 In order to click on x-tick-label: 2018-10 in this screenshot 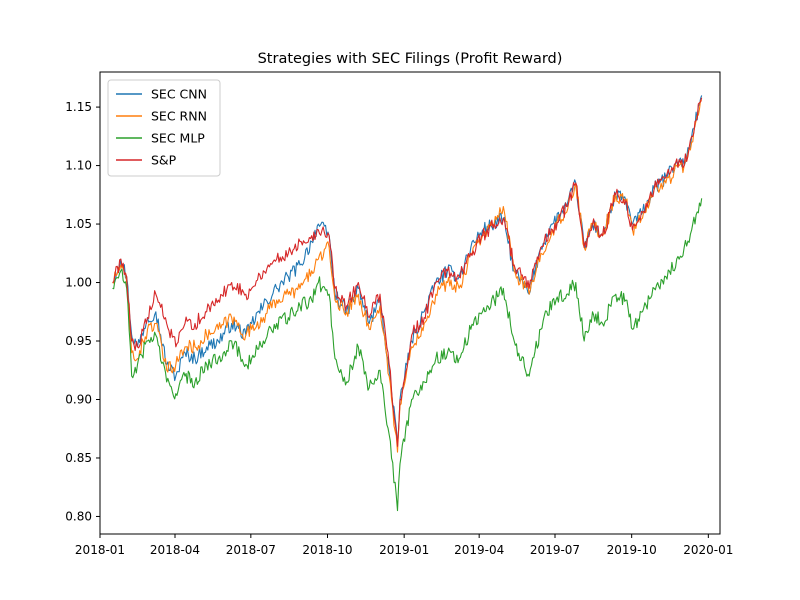, I will do `click(327, 550)`.